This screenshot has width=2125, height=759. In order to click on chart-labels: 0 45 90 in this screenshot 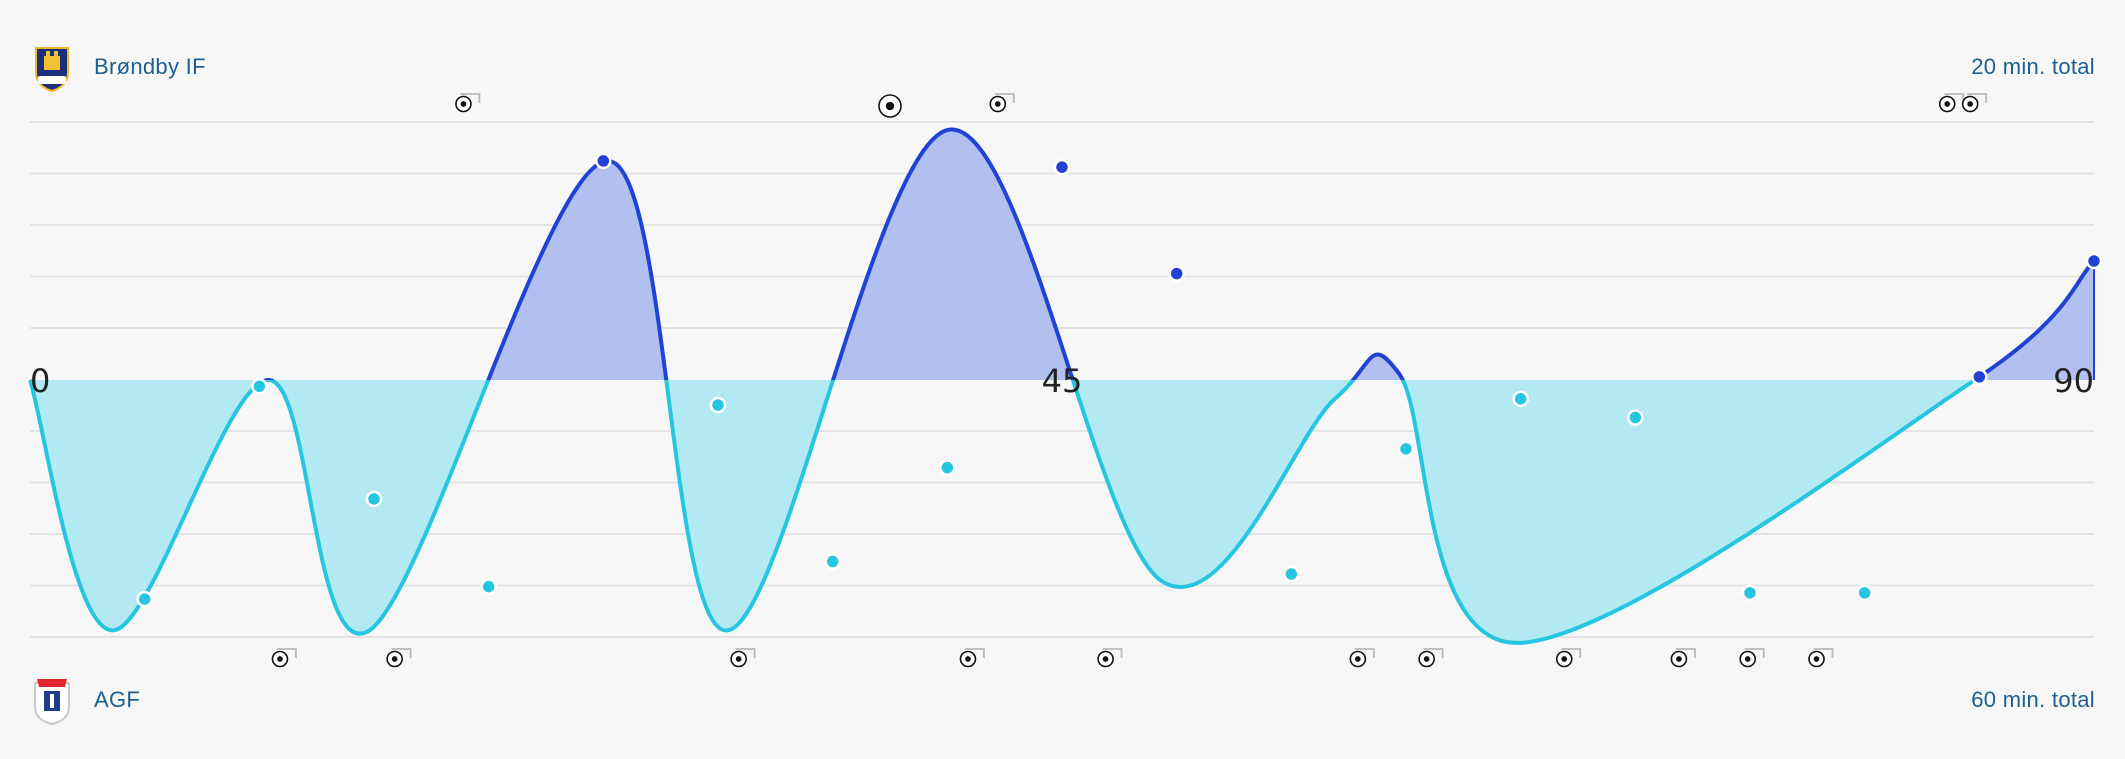, I will do `click(1062, 381)`.